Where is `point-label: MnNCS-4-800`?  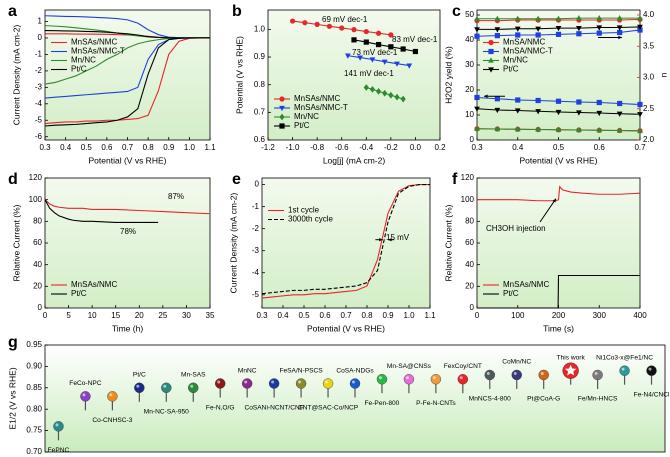
point-label: MnNCS-4-800 is located at coordinates (490, 399).